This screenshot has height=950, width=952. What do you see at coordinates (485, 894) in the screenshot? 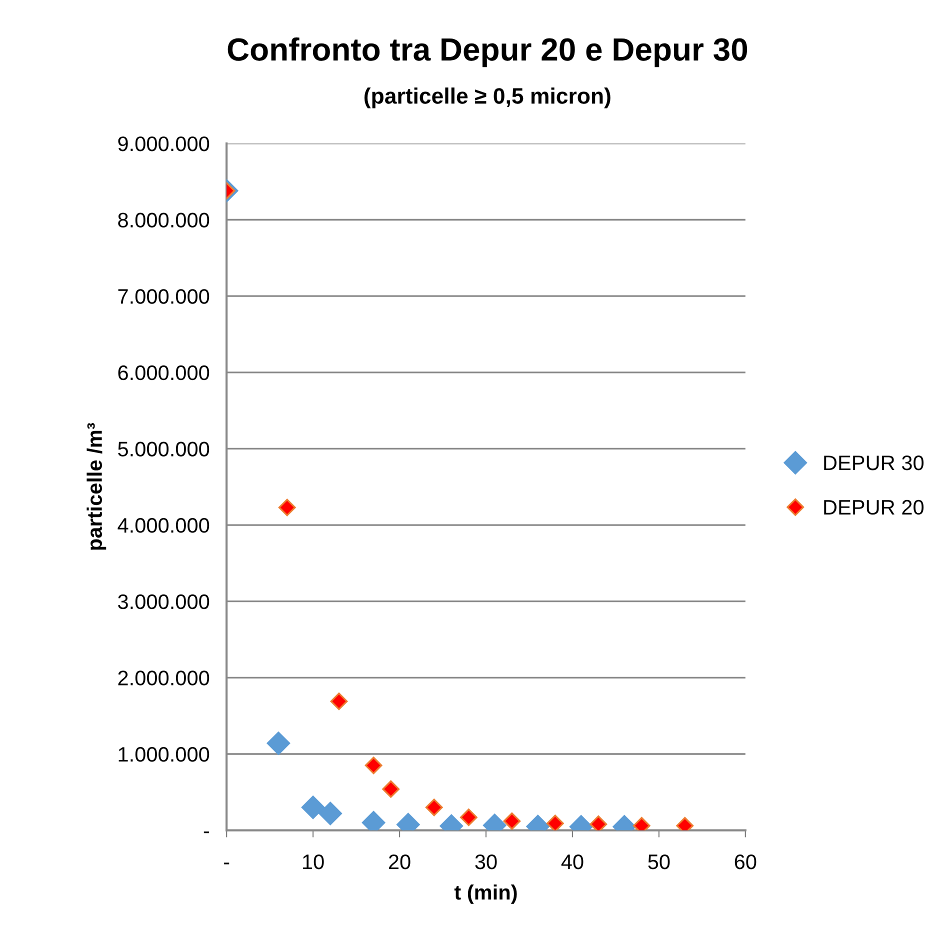
I see `x-axis-title: t (min)` at bounding box center [485, 894].